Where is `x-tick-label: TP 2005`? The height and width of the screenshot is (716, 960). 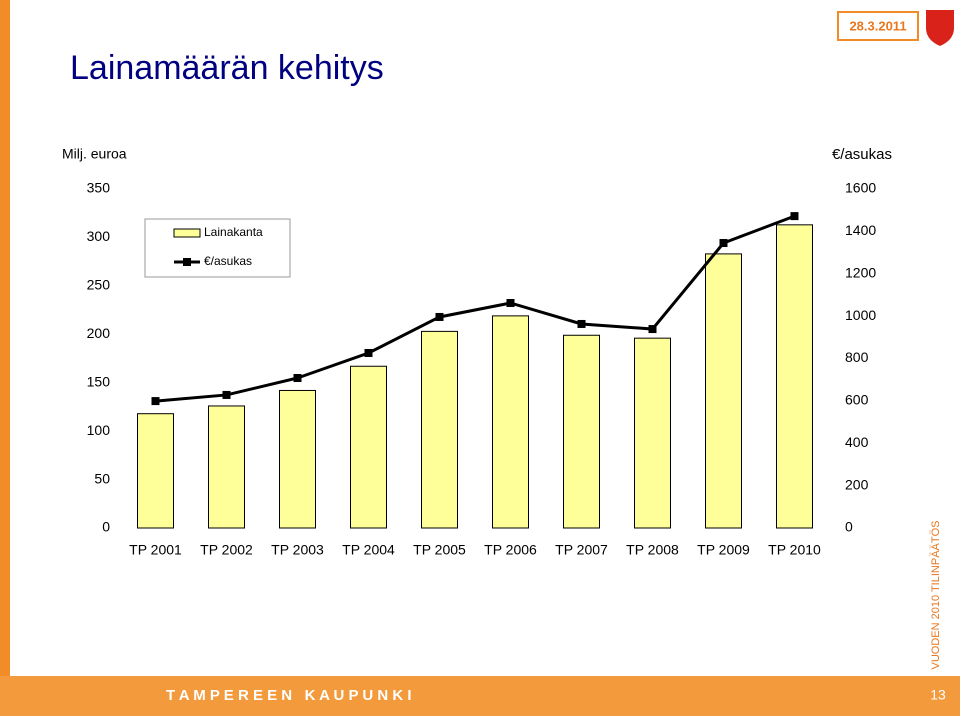 x-tick-label: TP 2005 is located at coordinates (439, 550).